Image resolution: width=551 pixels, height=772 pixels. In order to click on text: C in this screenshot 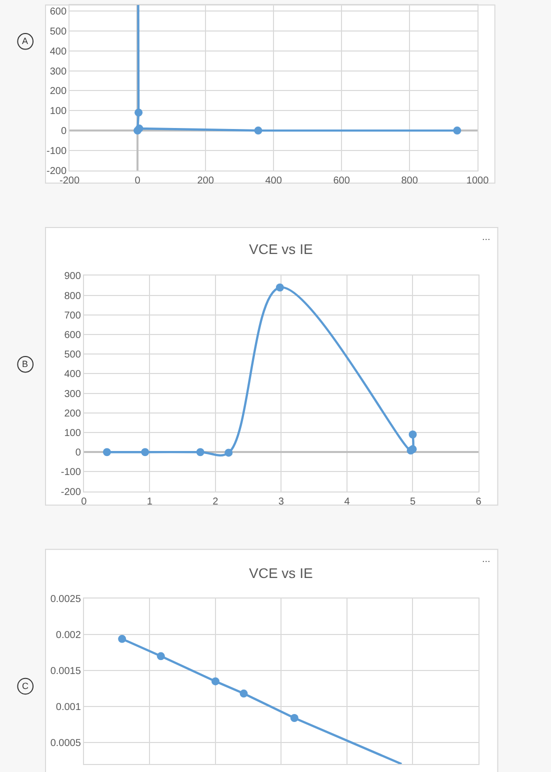, I will do `click(25, 686)`.